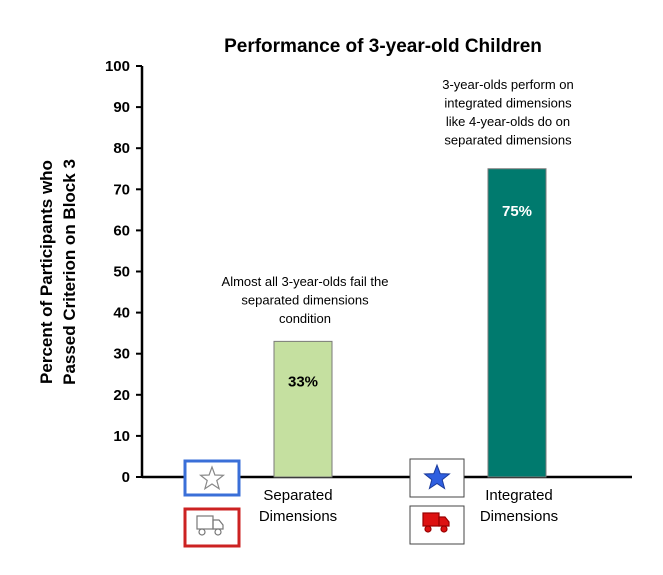  Describe the element at coordinates (437, 476) in the screenshot. I see `star-blue-icon` at that location.